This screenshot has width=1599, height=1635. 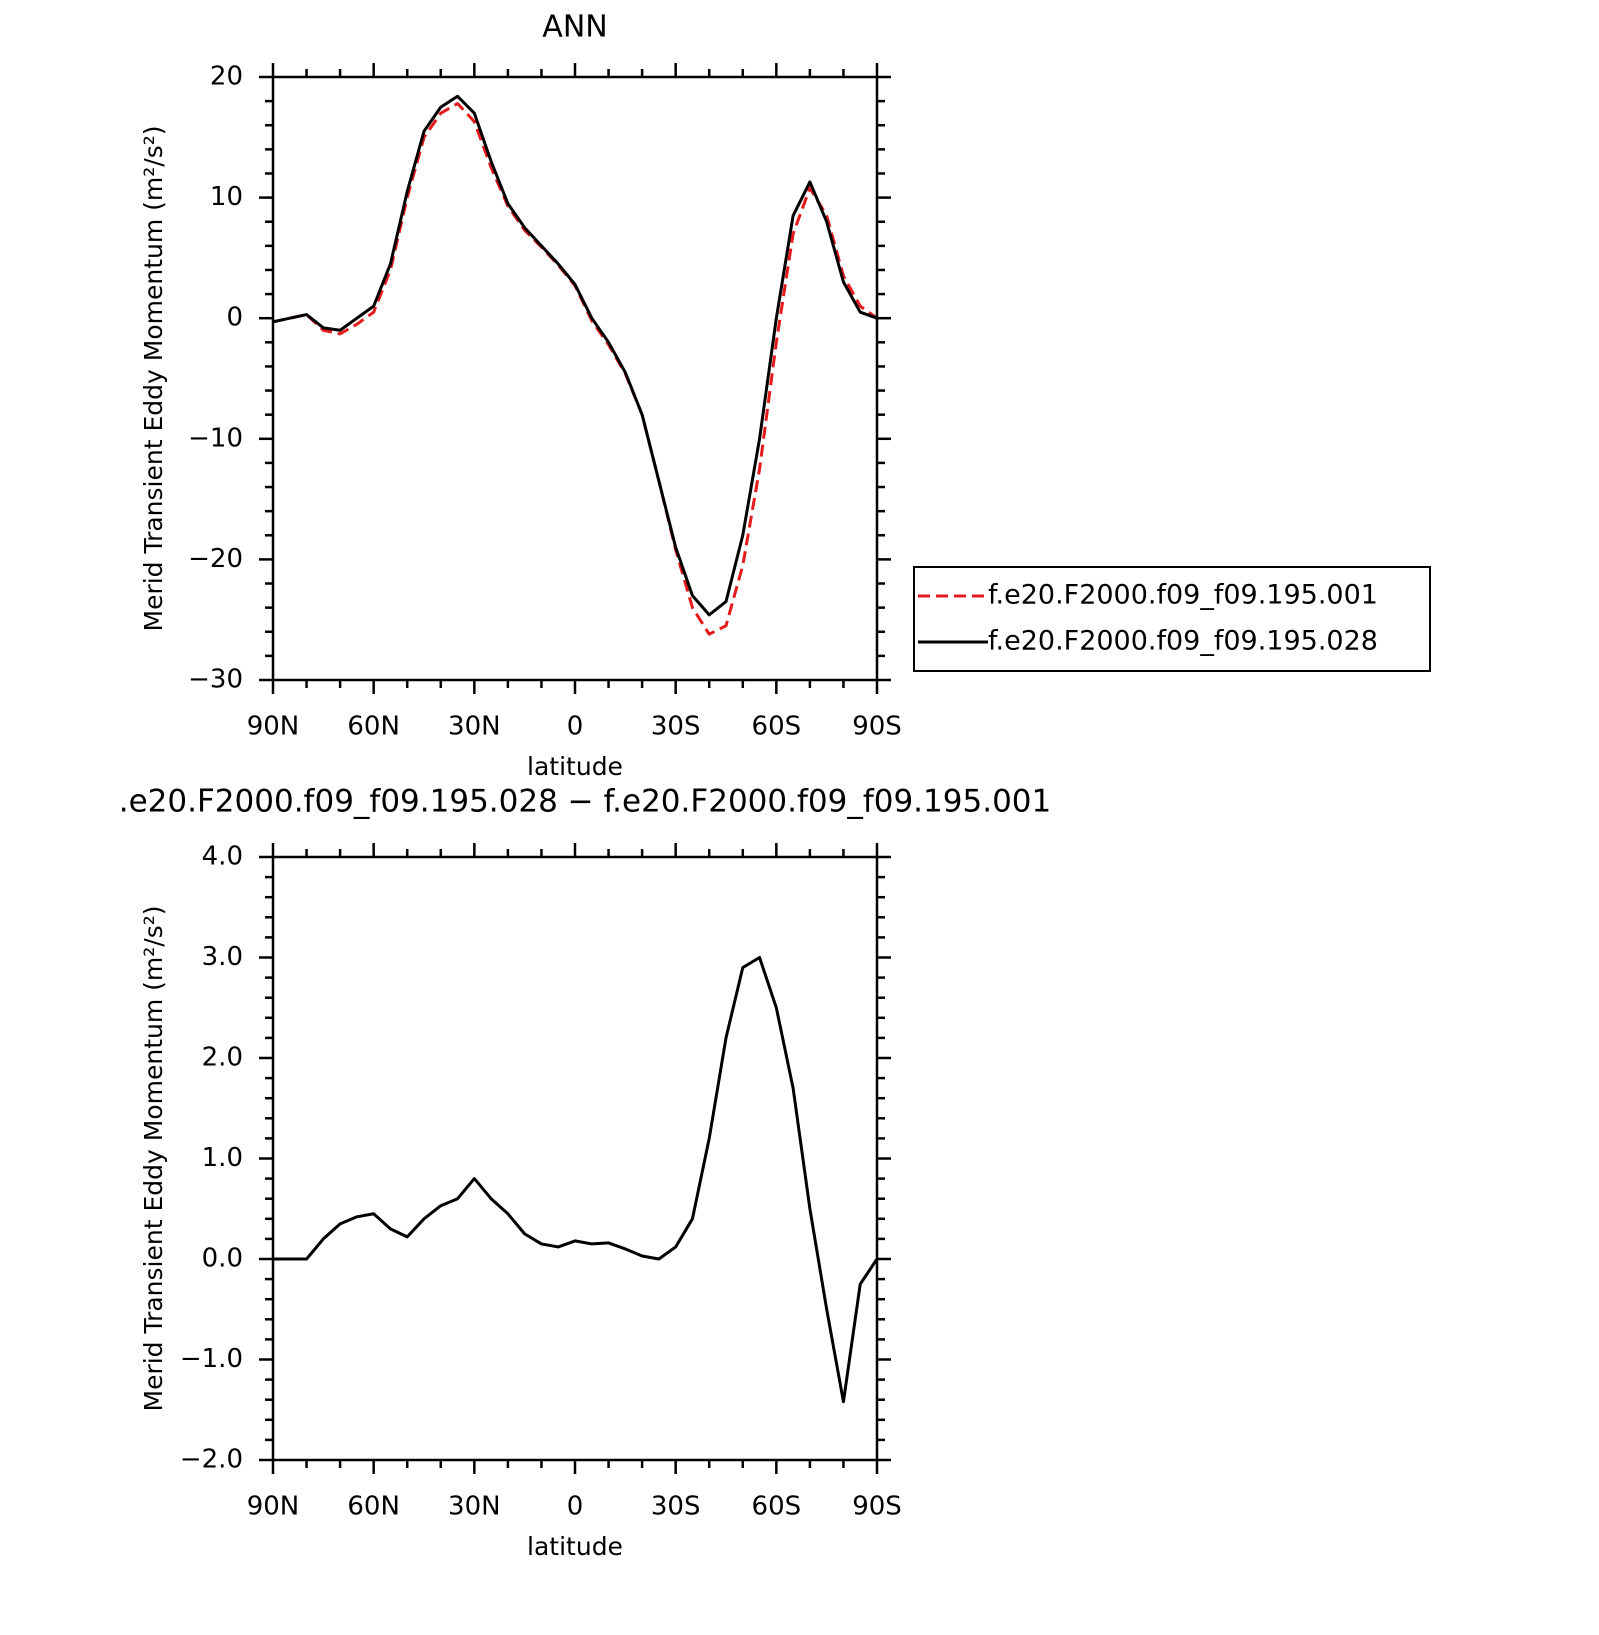 What do you see at coordinates (1183, 595) in the screenshot?
I see `legend-label: f.e20.F2000.f09_f09.195.001` at bounding box center [1183, 595].